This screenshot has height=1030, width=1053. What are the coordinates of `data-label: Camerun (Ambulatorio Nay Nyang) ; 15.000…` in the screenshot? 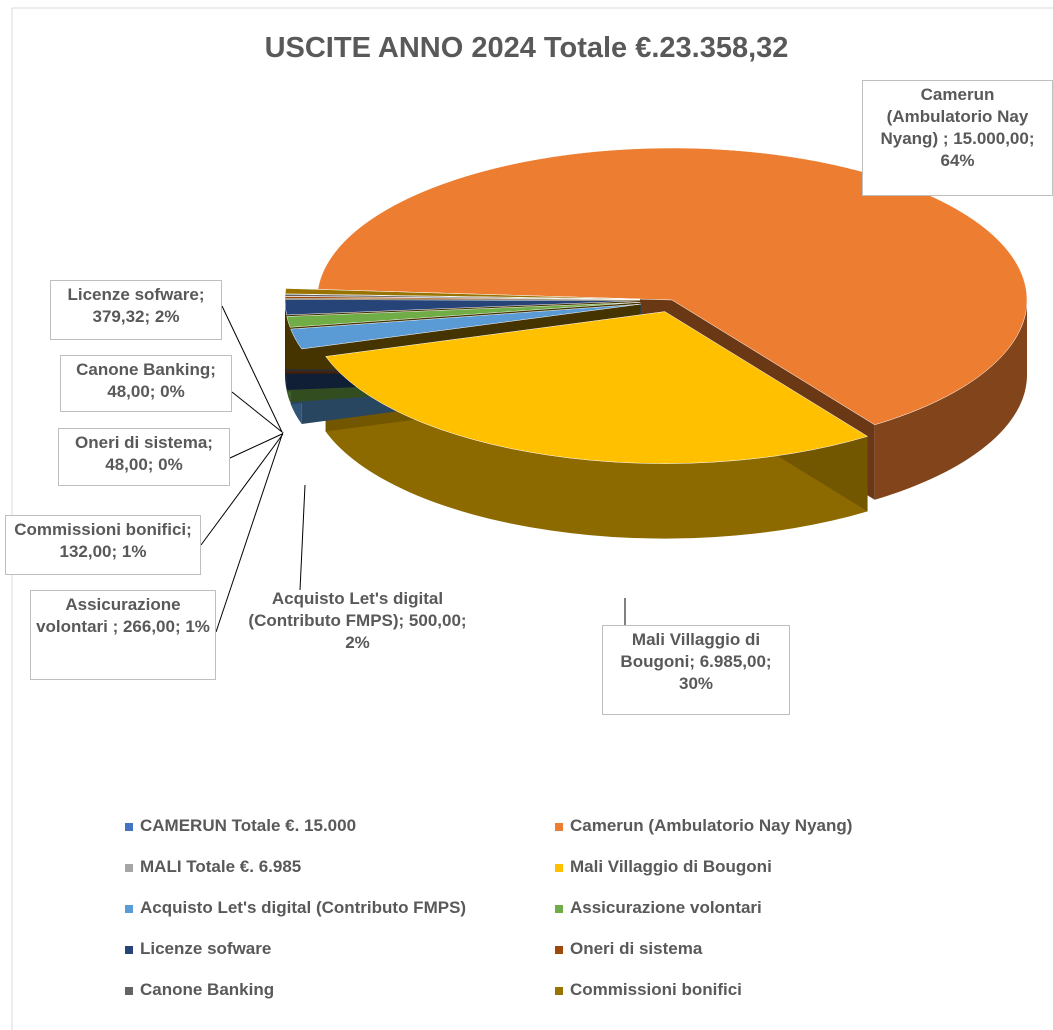 It's located at (957, 138).